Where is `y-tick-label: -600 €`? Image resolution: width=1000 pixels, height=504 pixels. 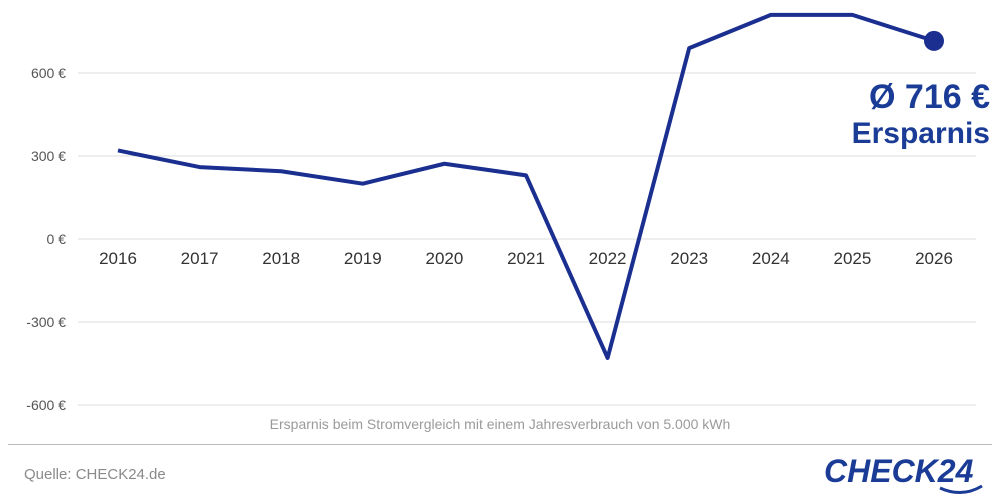 y-tick-label: -600 € is located at coordinates (46, 405).